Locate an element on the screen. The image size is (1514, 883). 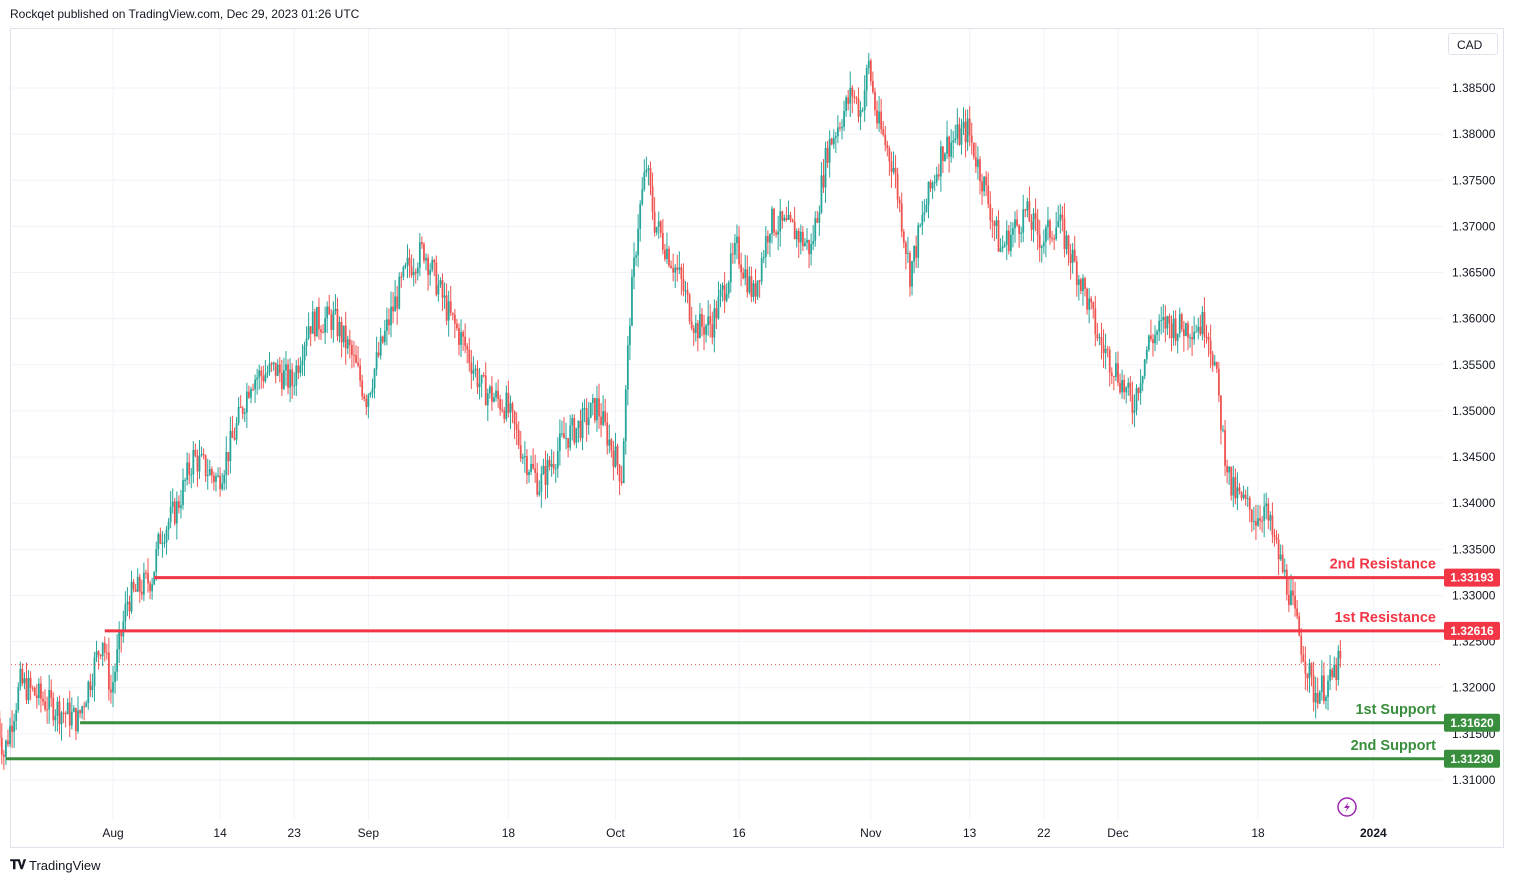
y-tick-label: 1.33500 is located at coordinates (1474, 549).